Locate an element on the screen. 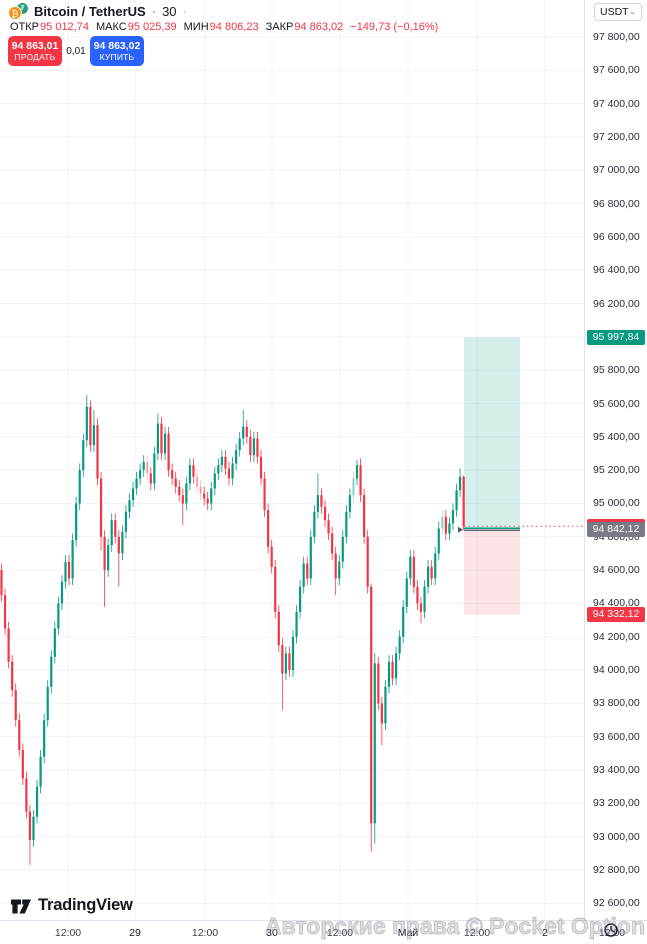  time-label-day: Май is located at coordinates (408, 933).